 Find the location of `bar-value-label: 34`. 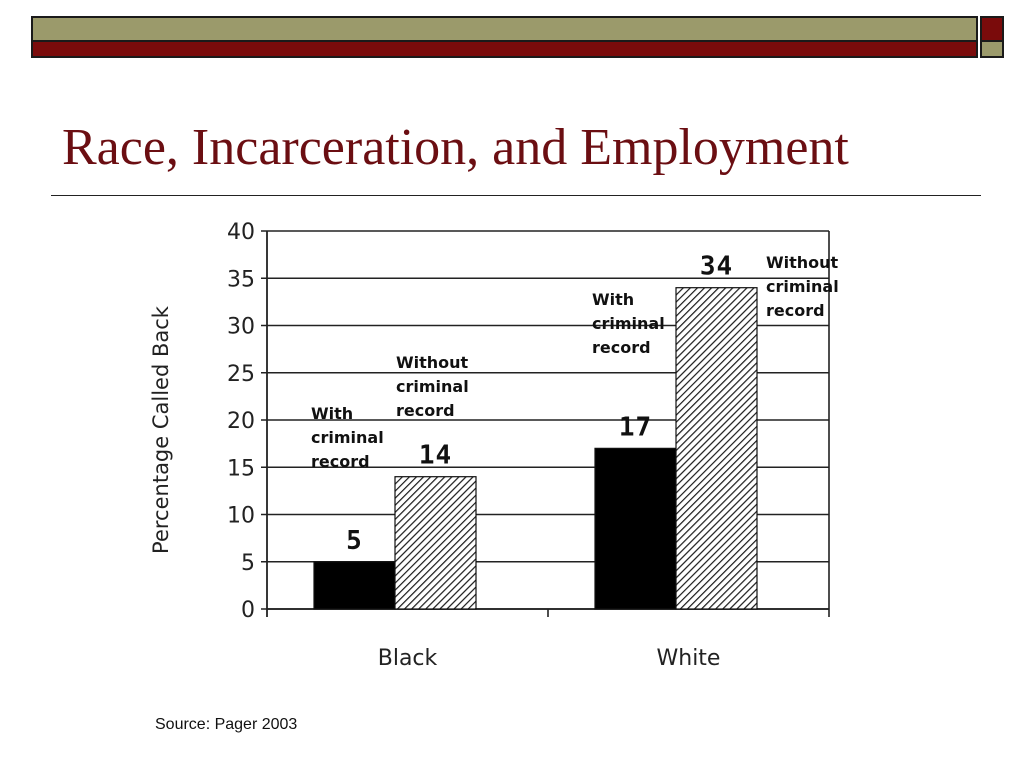

bar-value-label: 34 is located at coordinates (716, 267).